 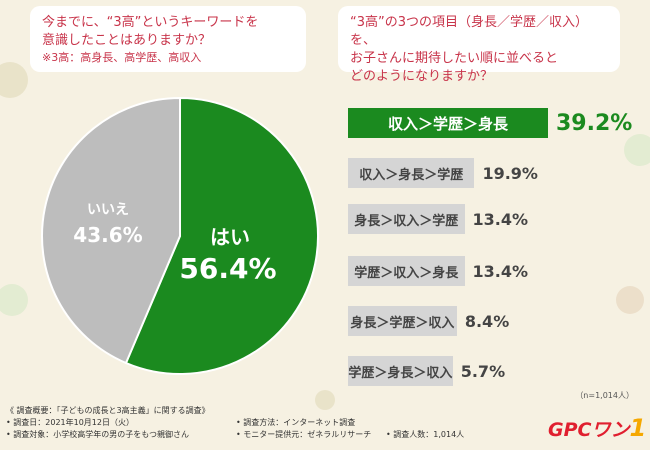 What do you see at coordinates (97, 434) in the screenshot?
I see `survey-target: • 調査対象：小学校高学年の男の子をもつ親御さん` at bounding box center [97, 434].